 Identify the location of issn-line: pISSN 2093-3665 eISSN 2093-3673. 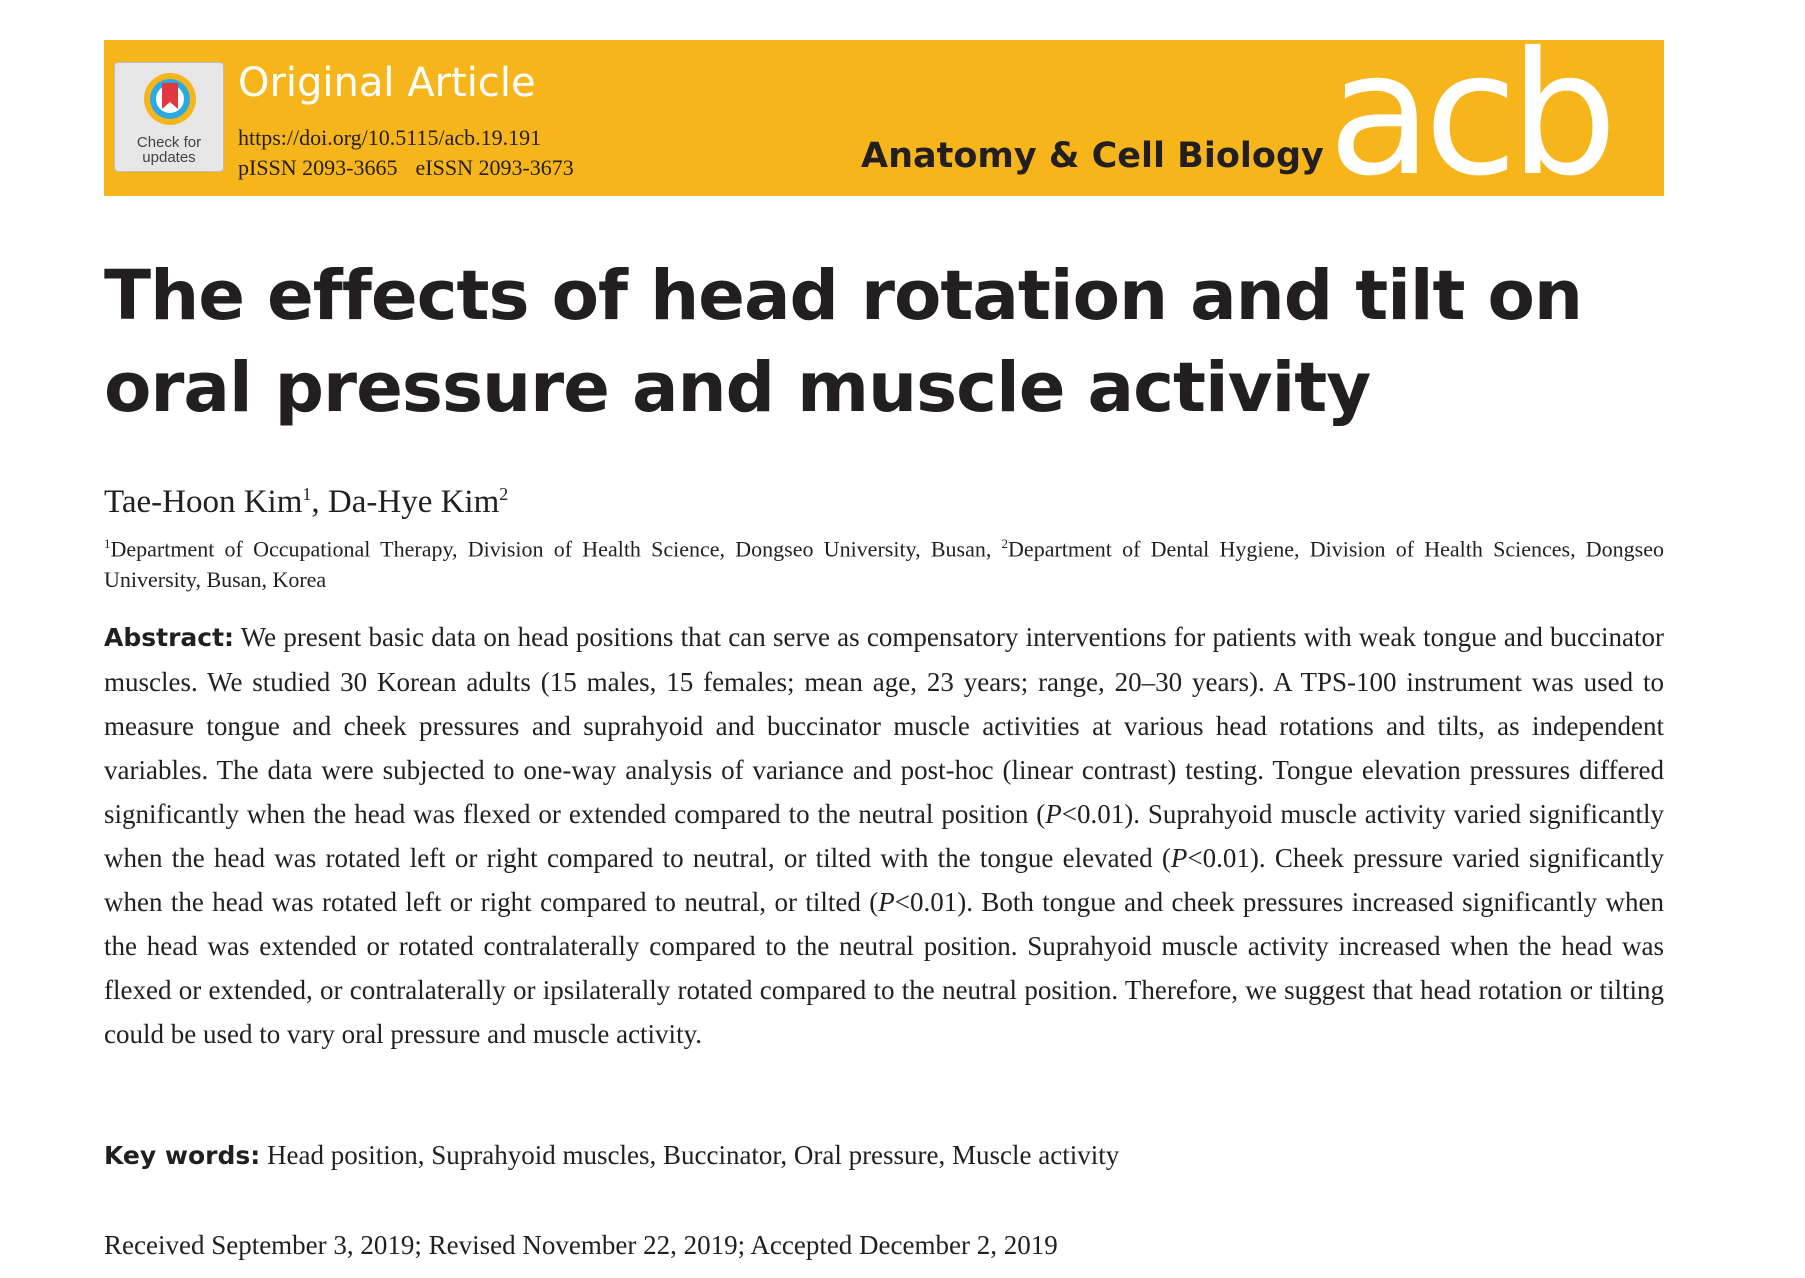
(406, 168).